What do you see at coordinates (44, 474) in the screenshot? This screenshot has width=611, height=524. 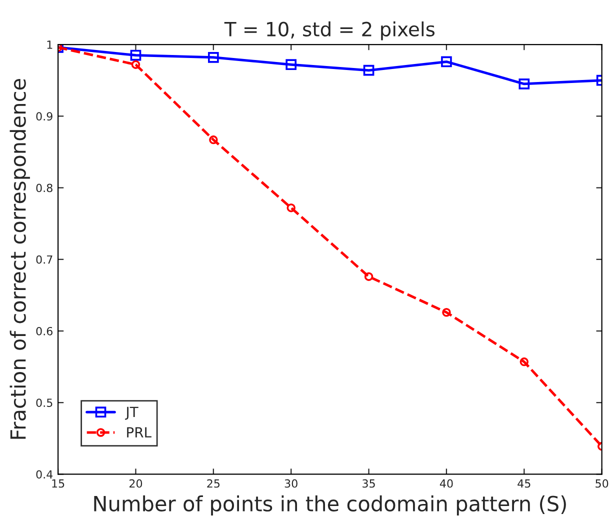 I see `y-tick-label: 0.4` at bounding box center [44, 474].